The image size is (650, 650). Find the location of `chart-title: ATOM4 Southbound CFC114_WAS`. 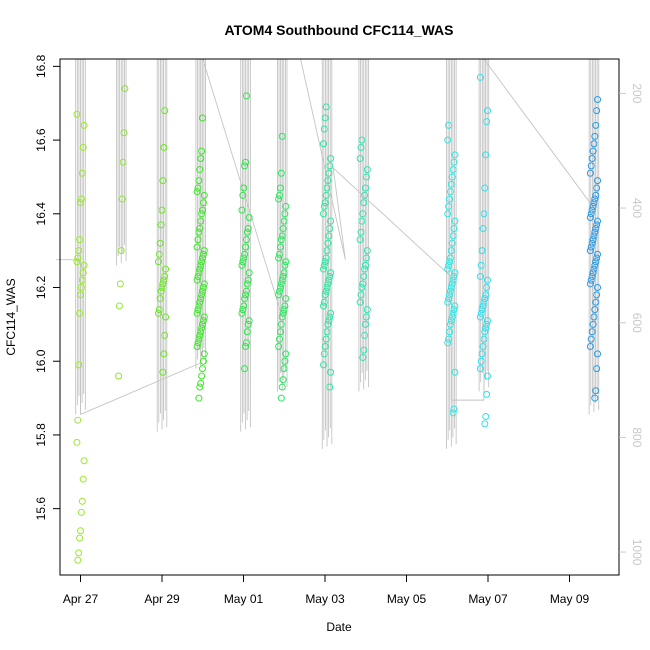

chart-title: ATOM4 Southbound CFC114_WAS is located at coordinates (339, 30).